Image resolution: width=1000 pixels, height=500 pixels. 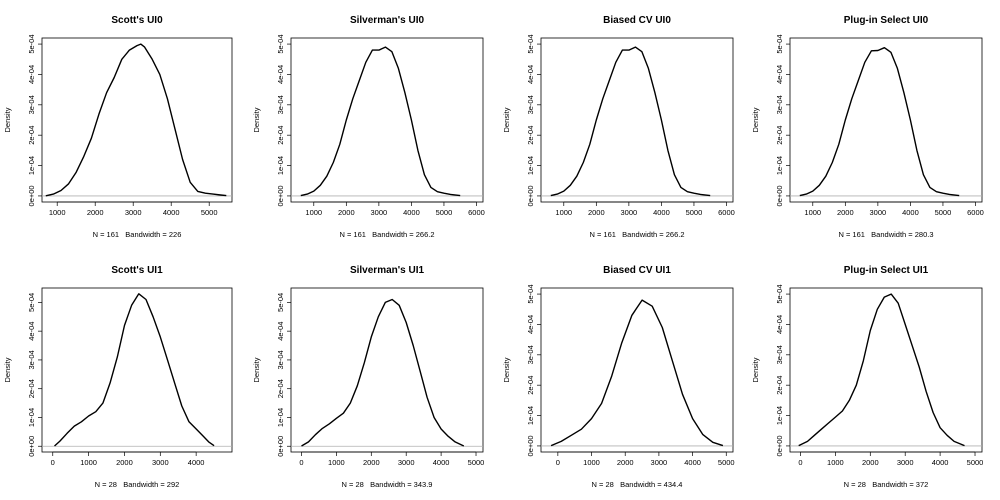 I want to click on x-axis-label: N = 28 Bandwidth = 292, so click(x=137, y=484).